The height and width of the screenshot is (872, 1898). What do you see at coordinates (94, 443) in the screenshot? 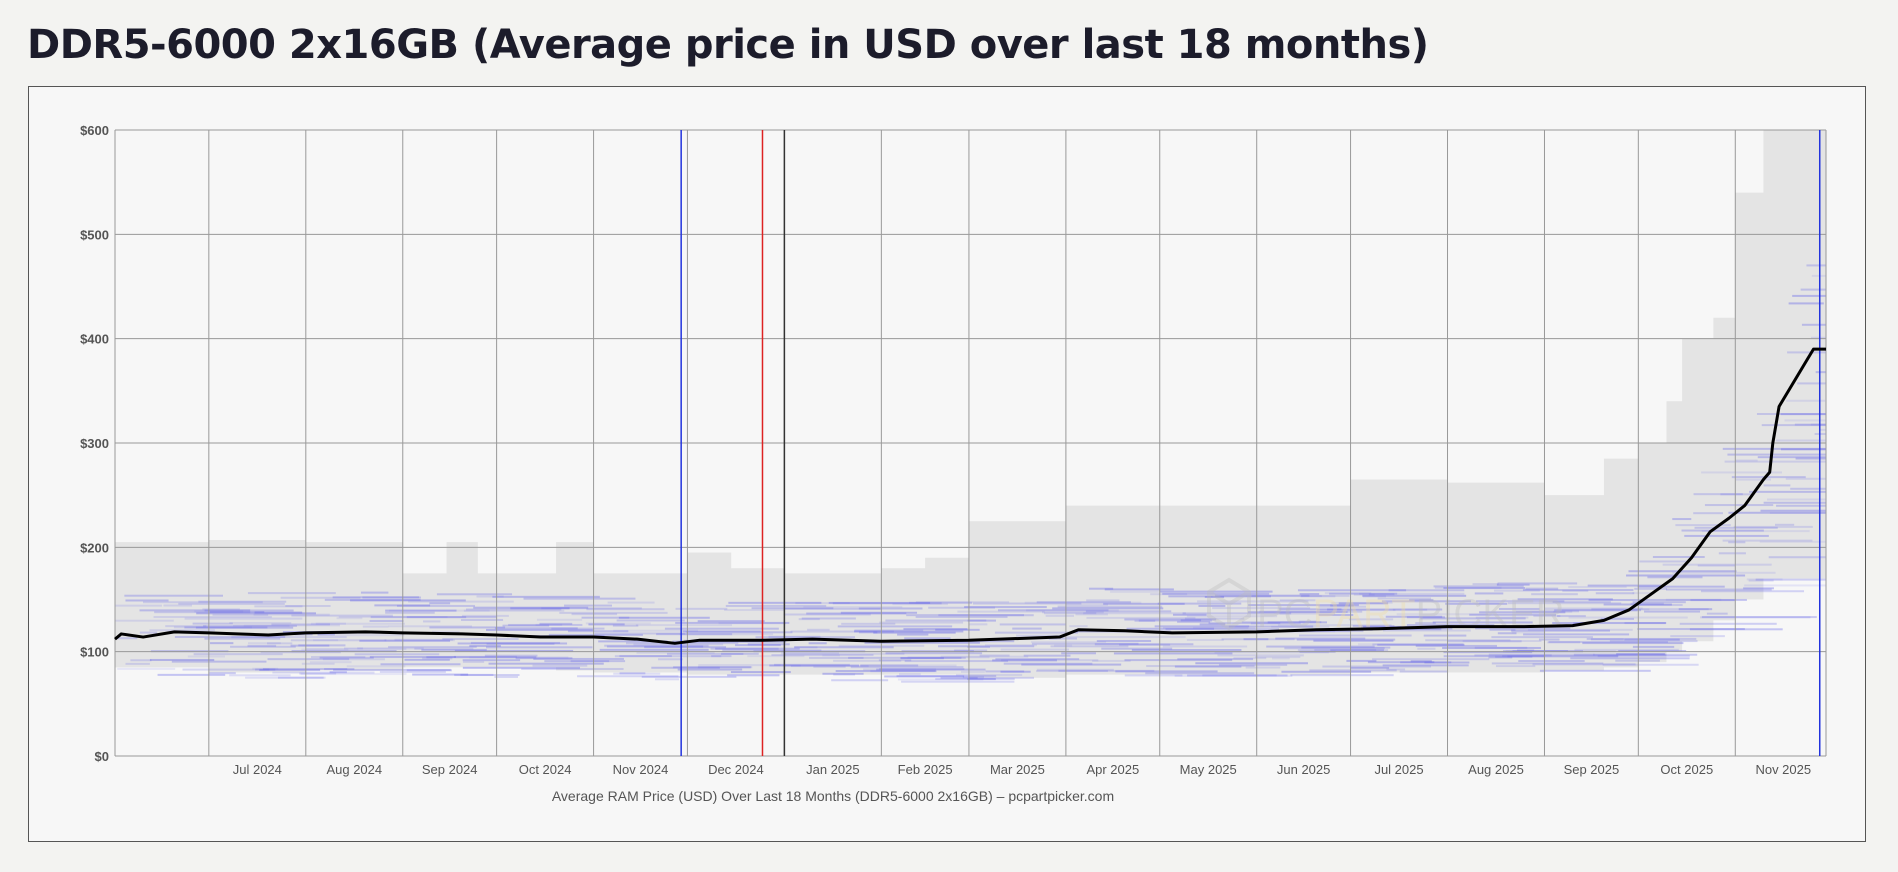
I see `y-axis-labels: $0 $100 $200 $300 $400 $500 $600` at bounding box center [94, 443].